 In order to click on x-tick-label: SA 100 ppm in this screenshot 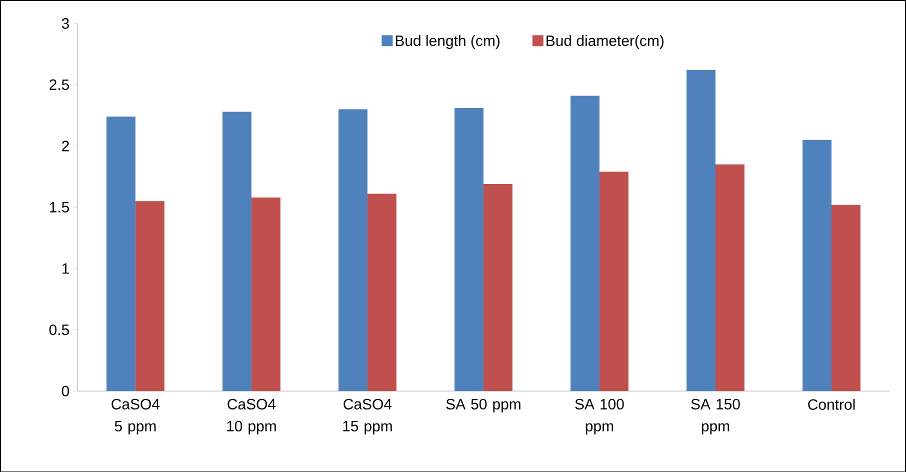, I will do `click(599, 416)`.